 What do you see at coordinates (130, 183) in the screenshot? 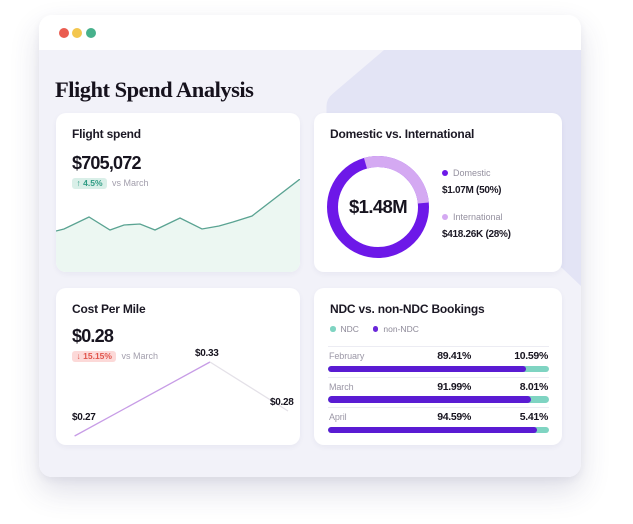
I see `flight-spend-comparison-label: vs March` at bounding box center [130, 183].